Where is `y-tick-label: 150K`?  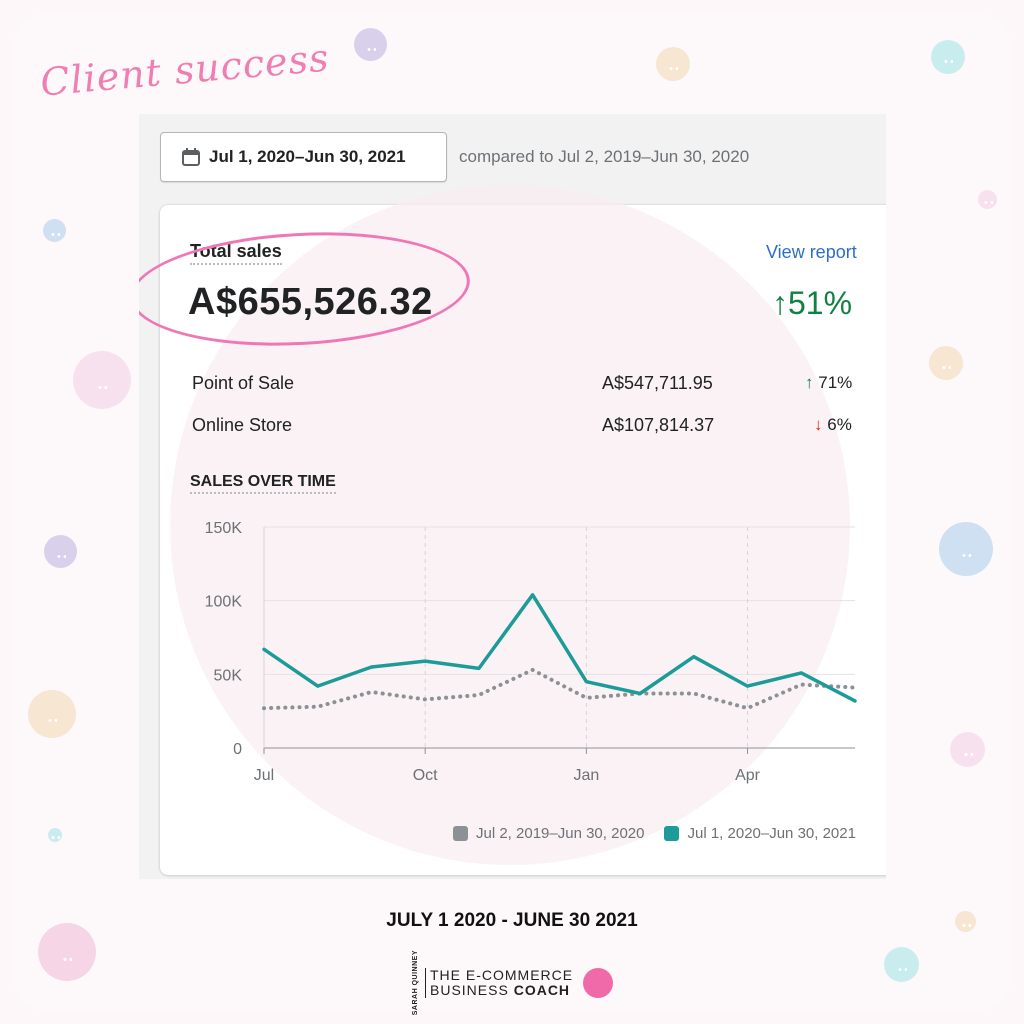 y-tick-label: 150K is located at coordinates (224, 528).